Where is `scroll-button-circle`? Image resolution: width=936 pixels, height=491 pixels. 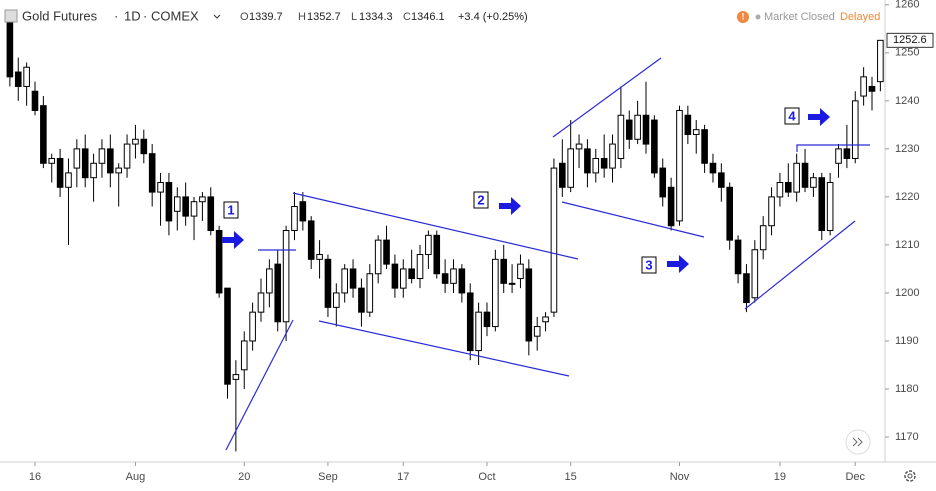
scroll-button-circle is located at coordinates (858, 442).